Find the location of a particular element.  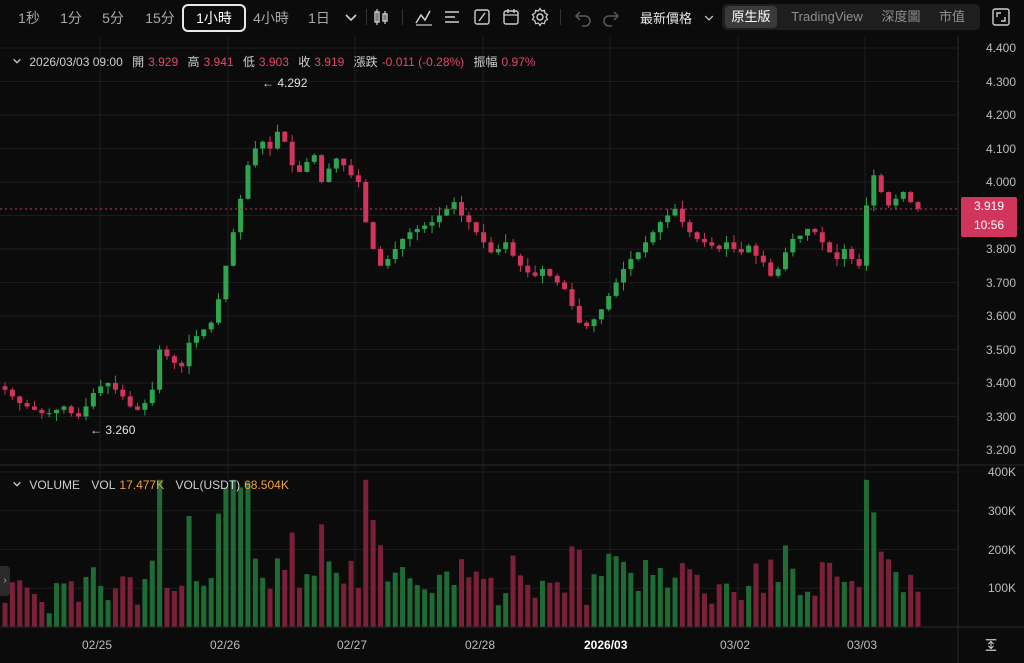

change-label: 漲跌 is located at coordinates (365, 62).